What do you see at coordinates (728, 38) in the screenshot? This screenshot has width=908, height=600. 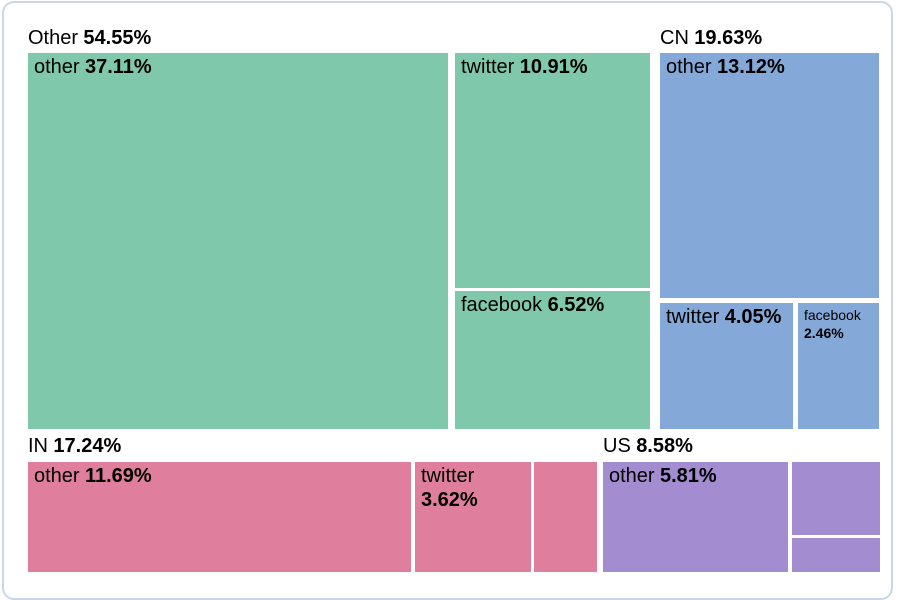 I see `group-value: 19.63%` at bounding box center [728, 38].